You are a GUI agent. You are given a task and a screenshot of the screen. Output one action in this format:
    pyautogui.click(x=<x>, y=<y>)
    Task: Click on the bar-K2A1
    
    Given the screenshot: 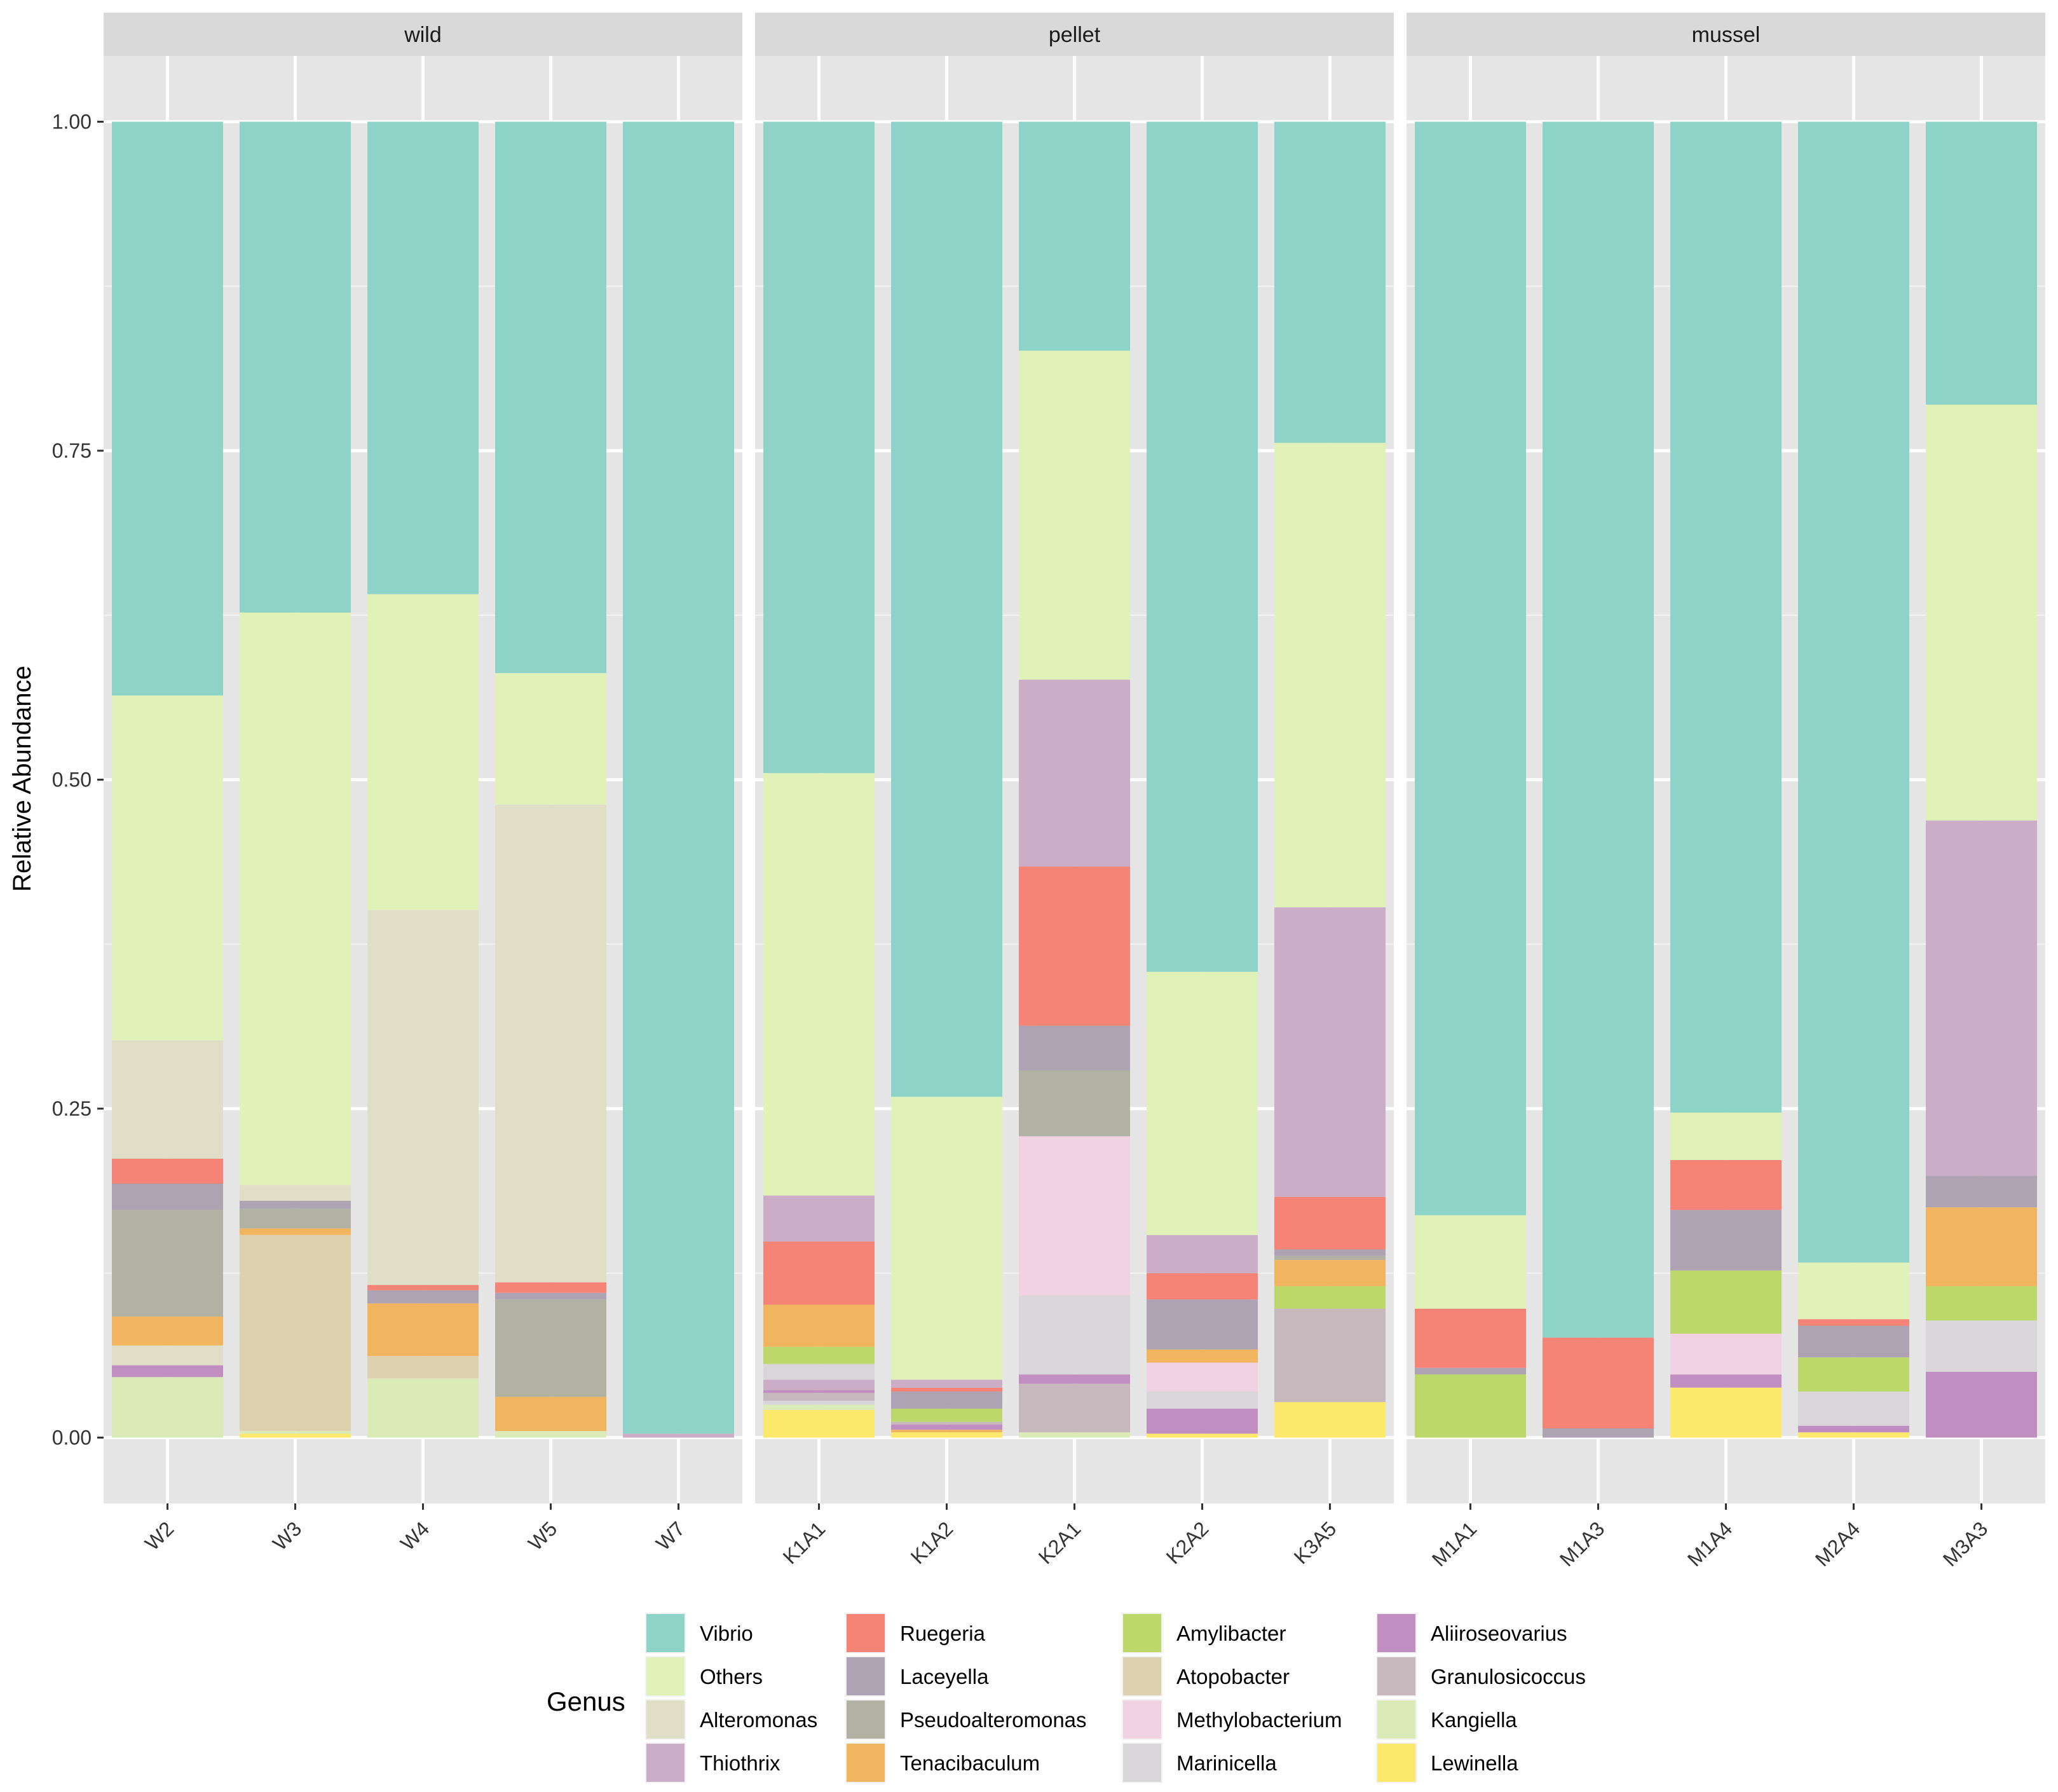 What is the action you would take?
    pyautogui.click(x=1074, y=780)
    